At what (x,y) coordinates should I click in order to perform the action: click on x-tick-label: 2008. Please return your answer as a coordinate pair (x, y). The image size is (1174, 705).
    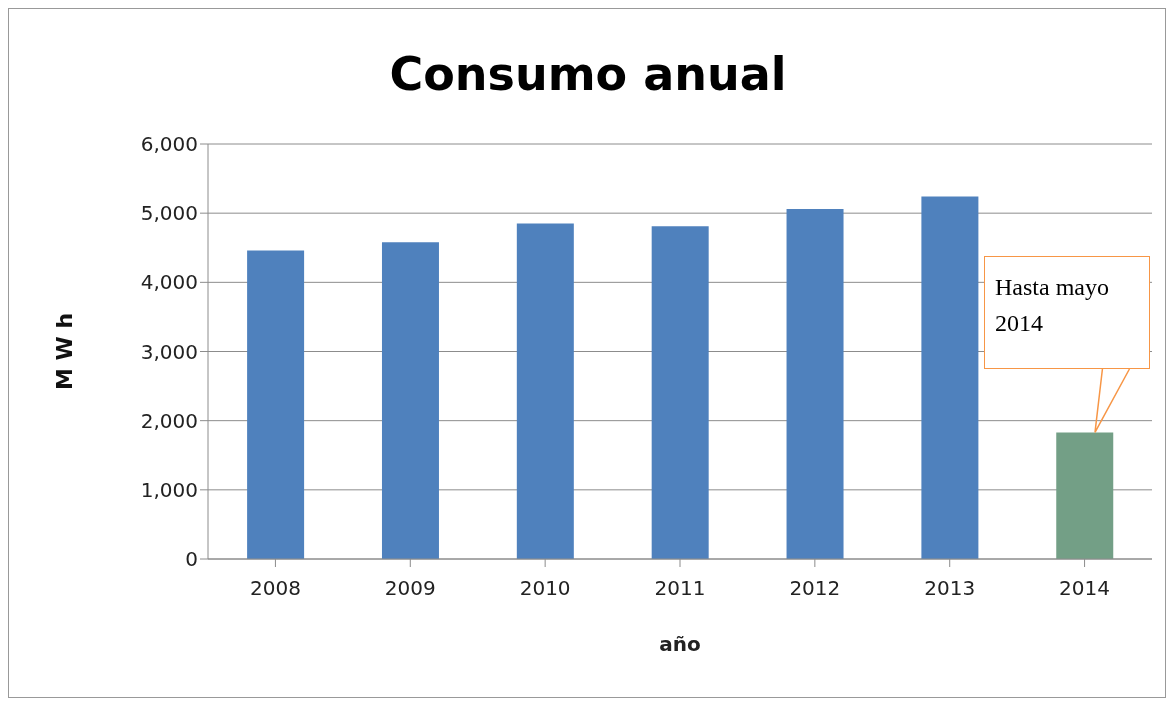
    Looking at the image, I should click on (275, 588).